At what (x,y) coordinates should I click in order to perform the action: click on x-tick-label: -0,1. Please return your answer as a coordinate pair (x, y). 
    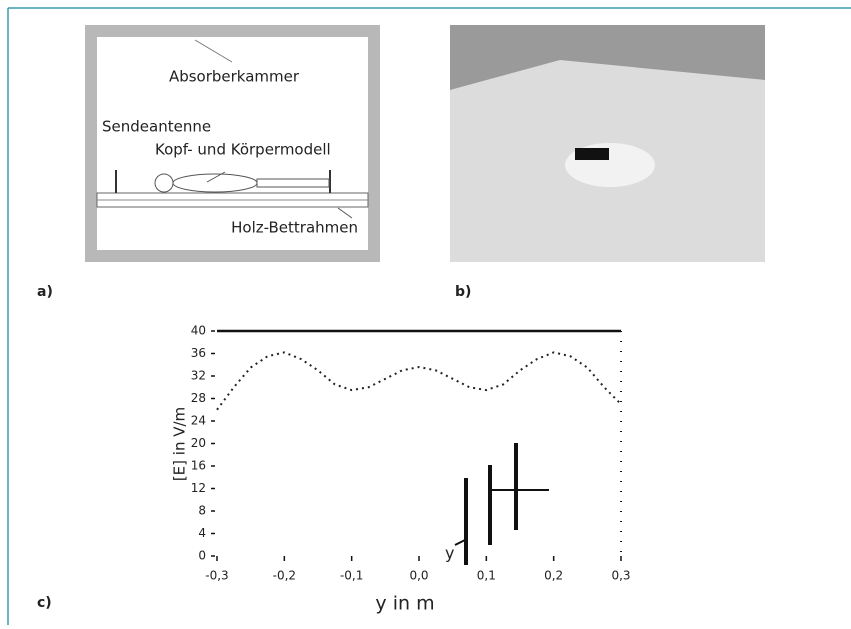
    Looking at the image, I should click on (351, 576).